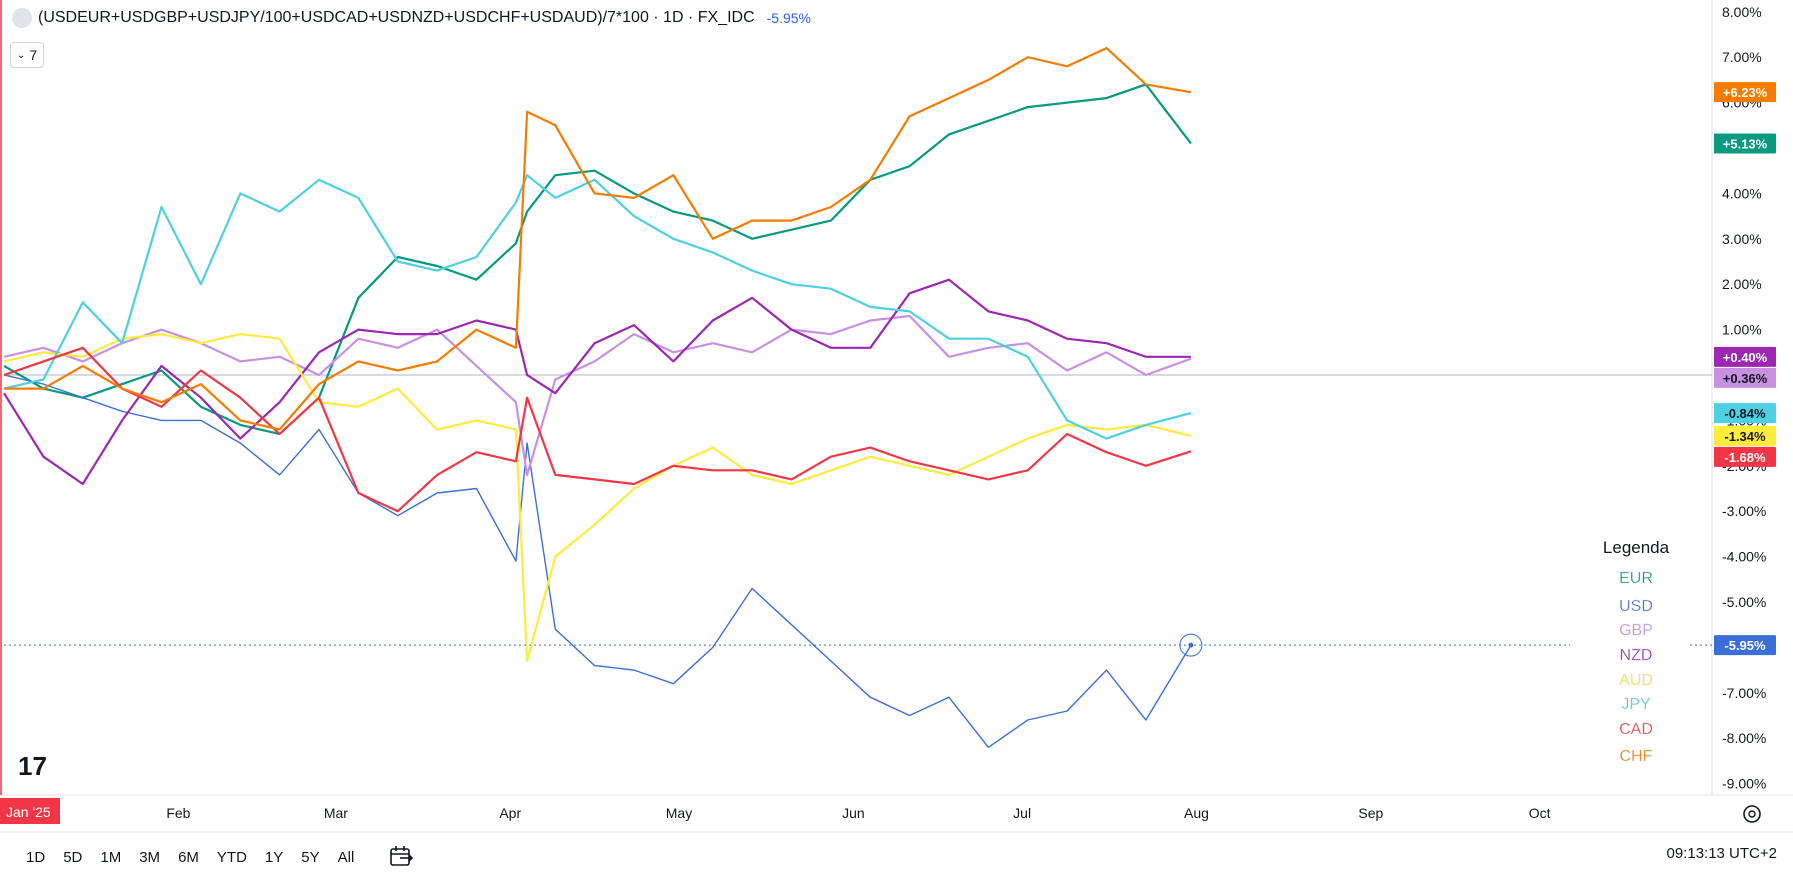 Image resolution: width=1793 pixels, height=887 pixels. What do you see at coordinates (22, 18) in the screenshot?
I see `symbol-logo-icon` at bounding box center [22, 18].